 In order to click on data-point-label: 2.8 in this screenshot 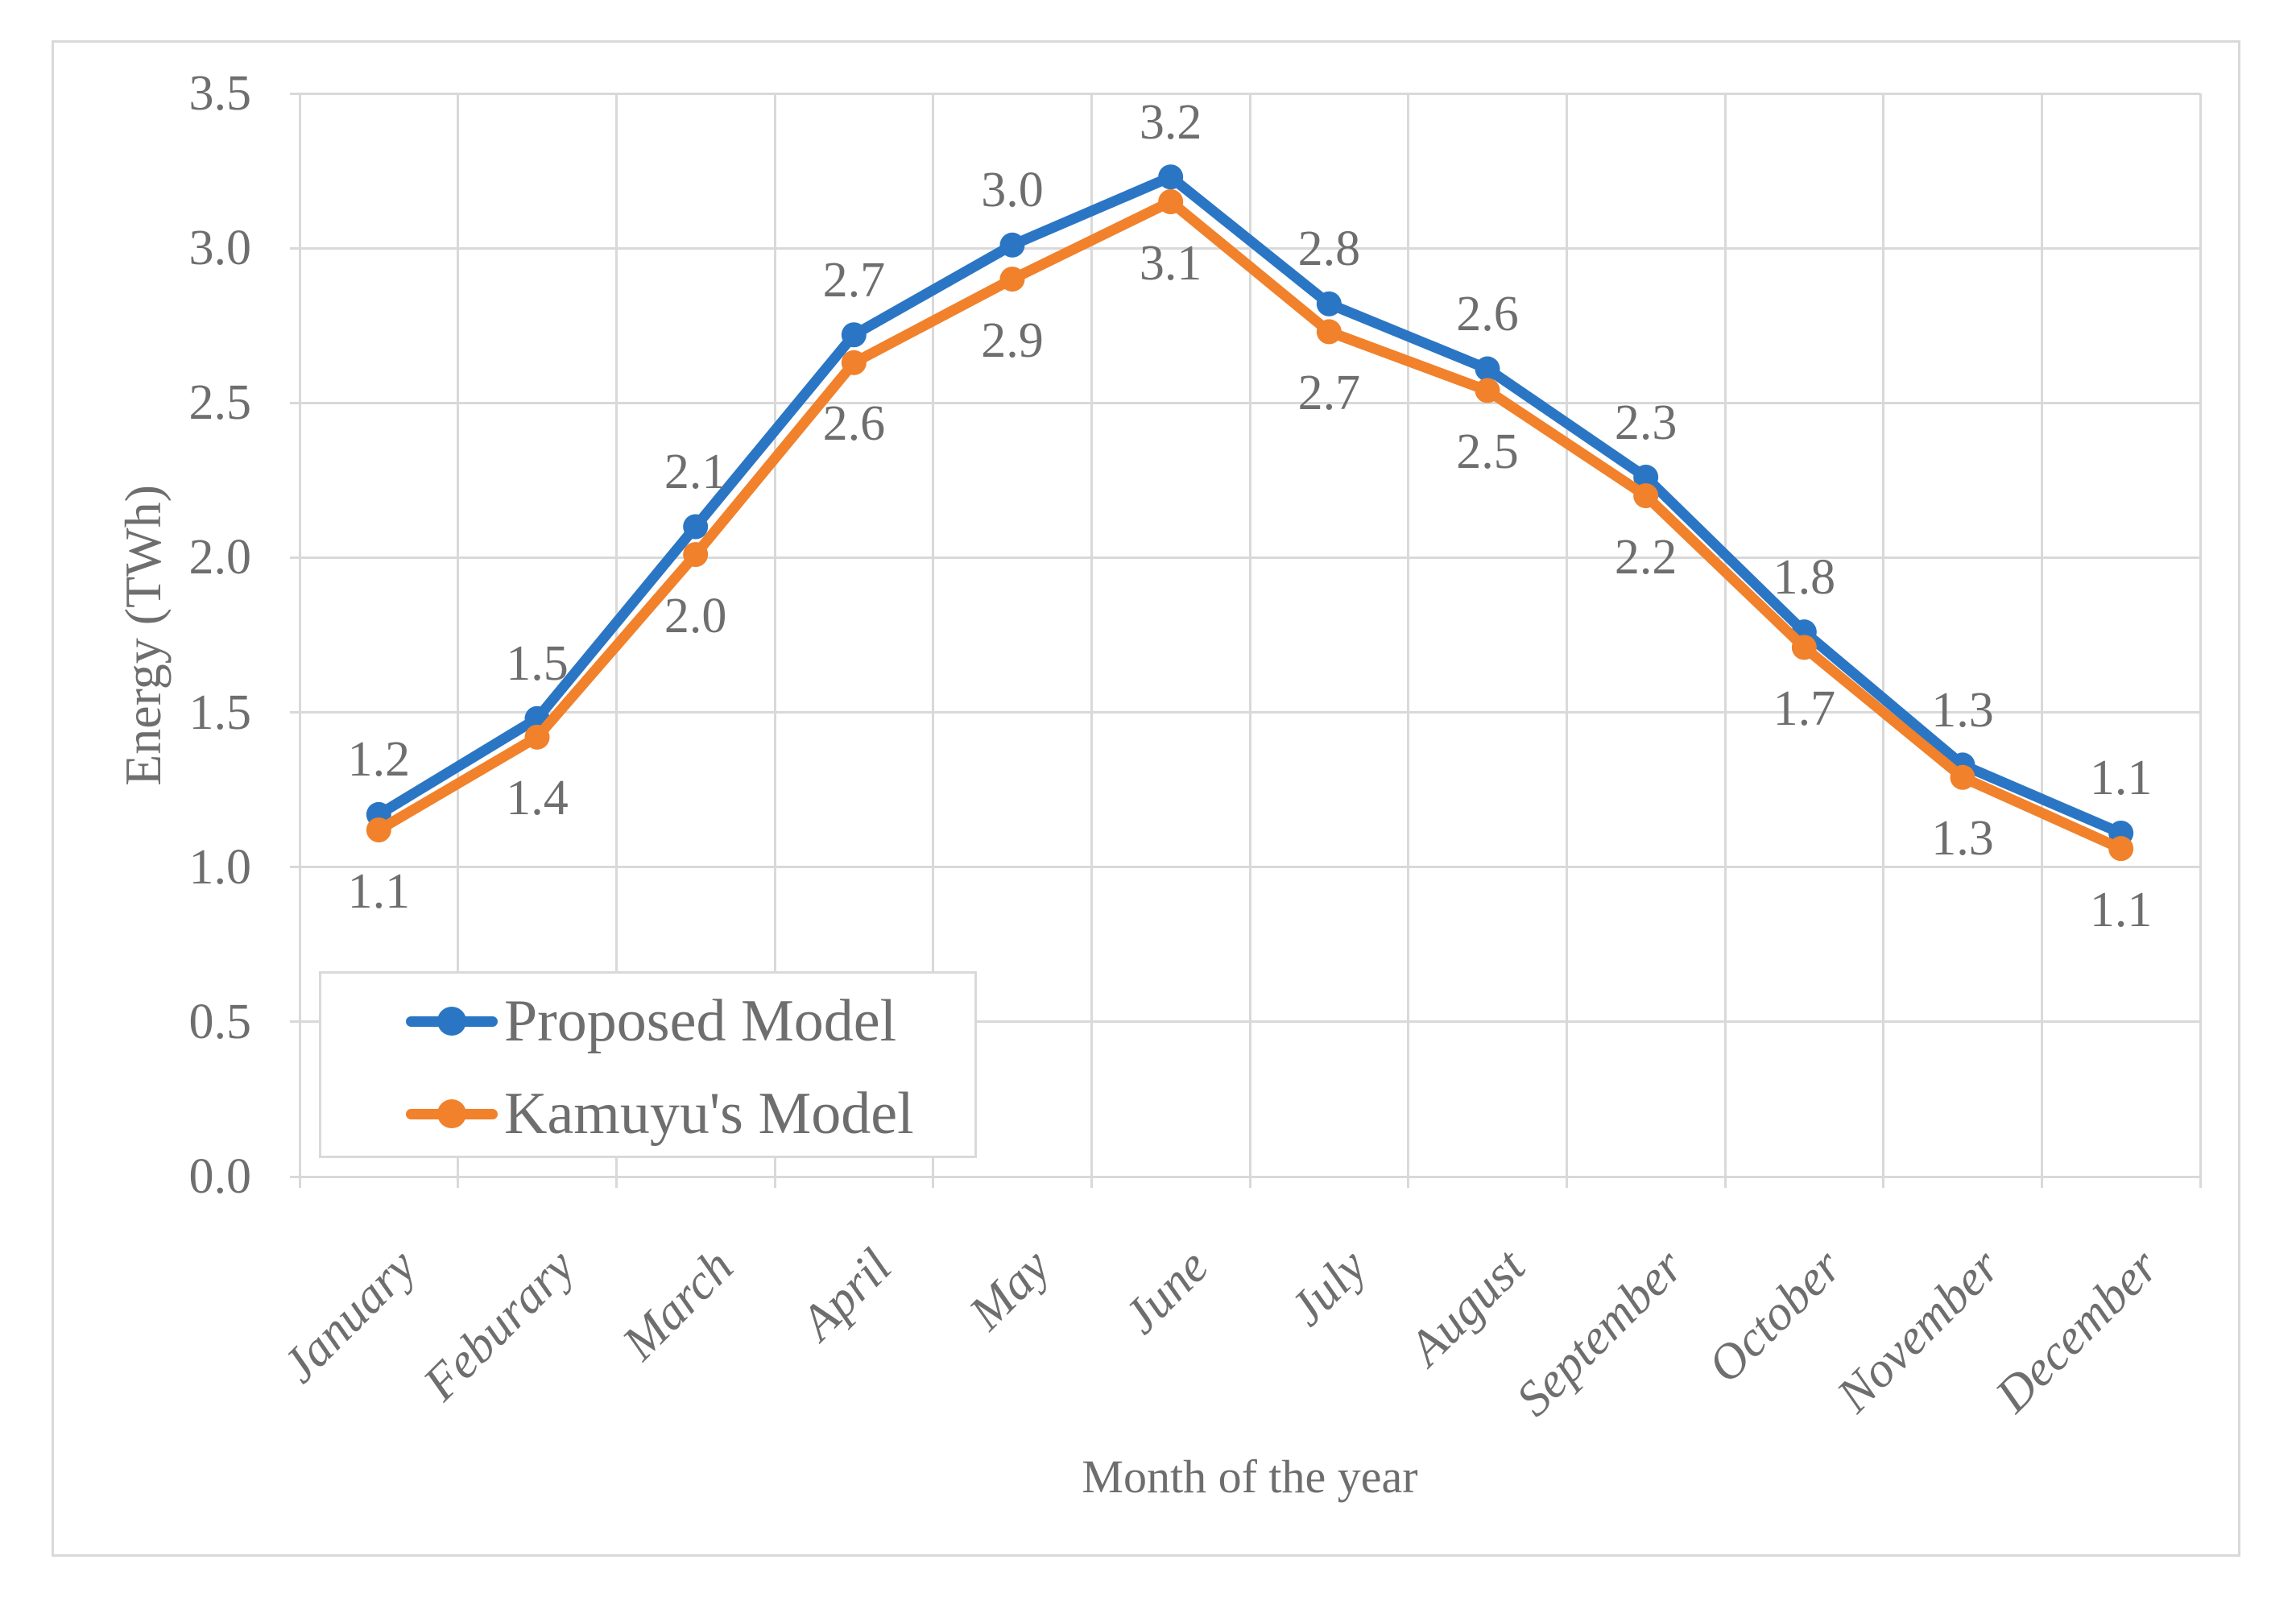, I will do `click(1329, 249)`.